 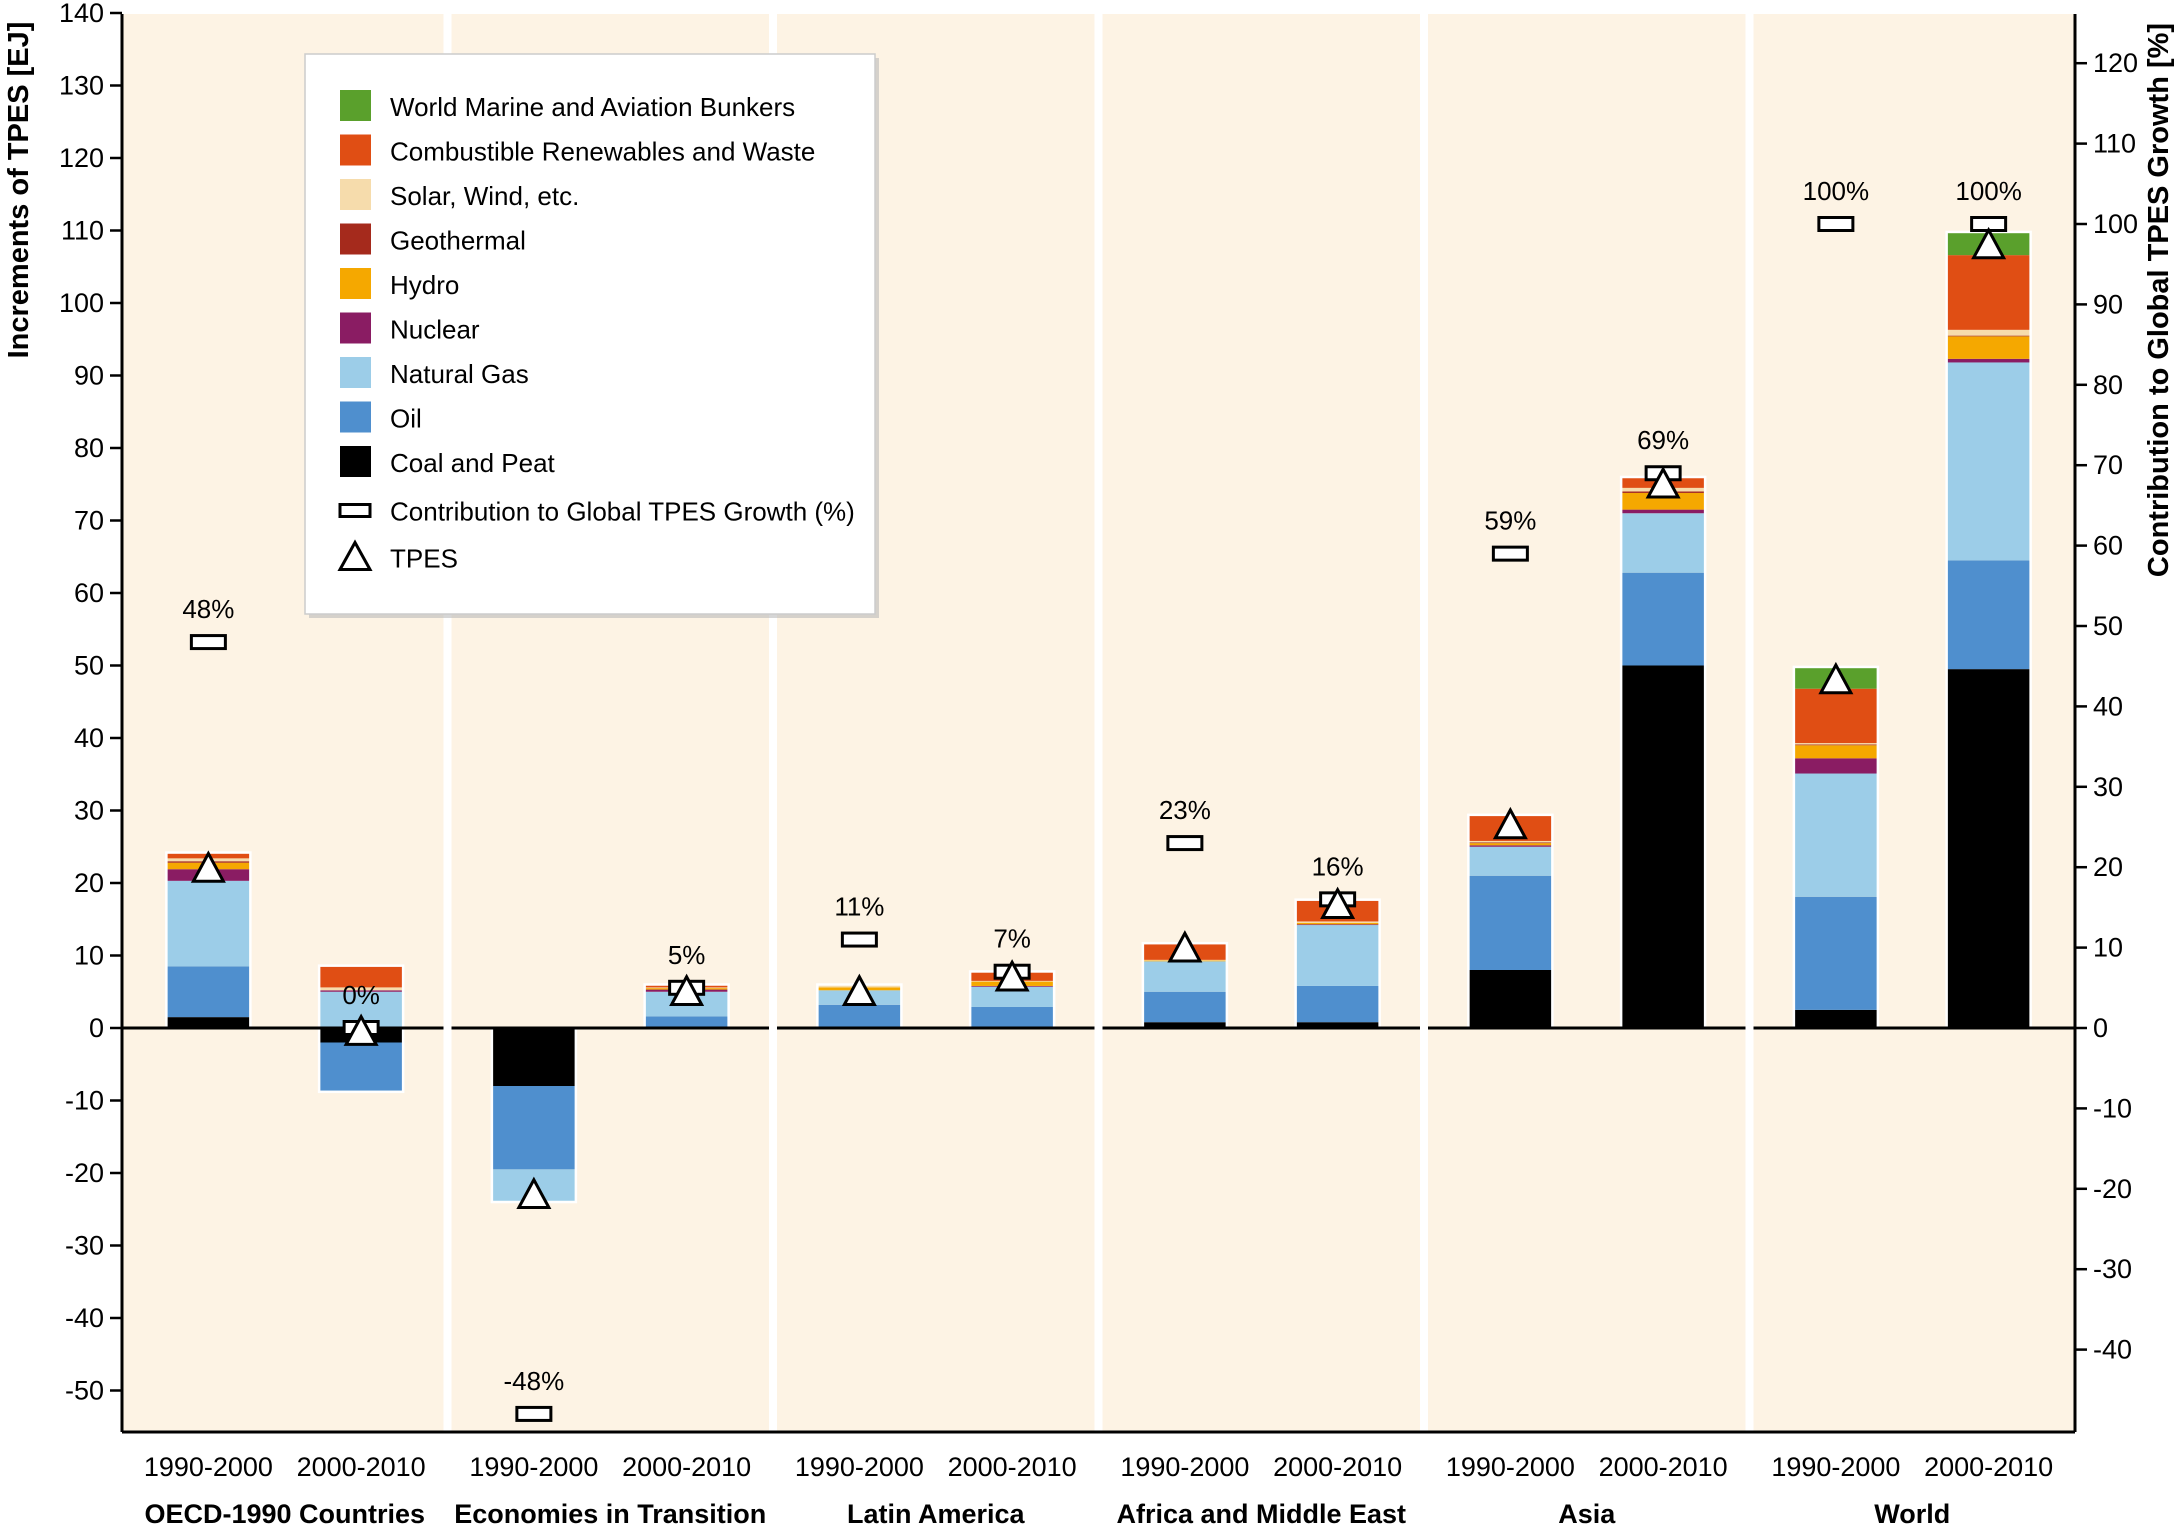 I want to click on region-label: Latin America, so click(x=936, y=1514).